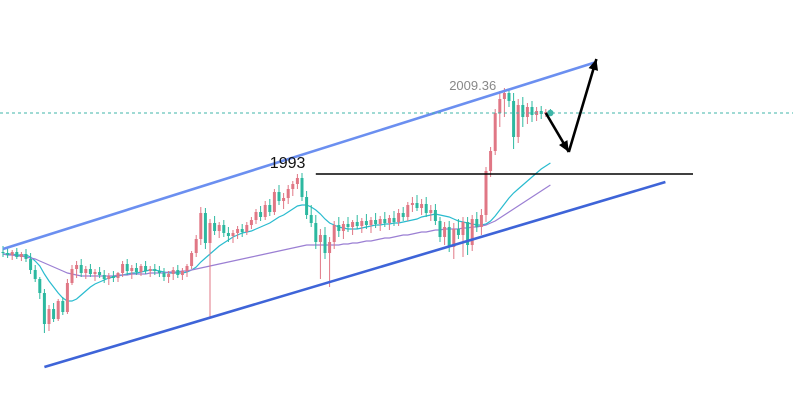  What do you see at coordinates (582, 105) in the screenshot?
I see `projection-up-arrow` at bounding box center [582, 105].